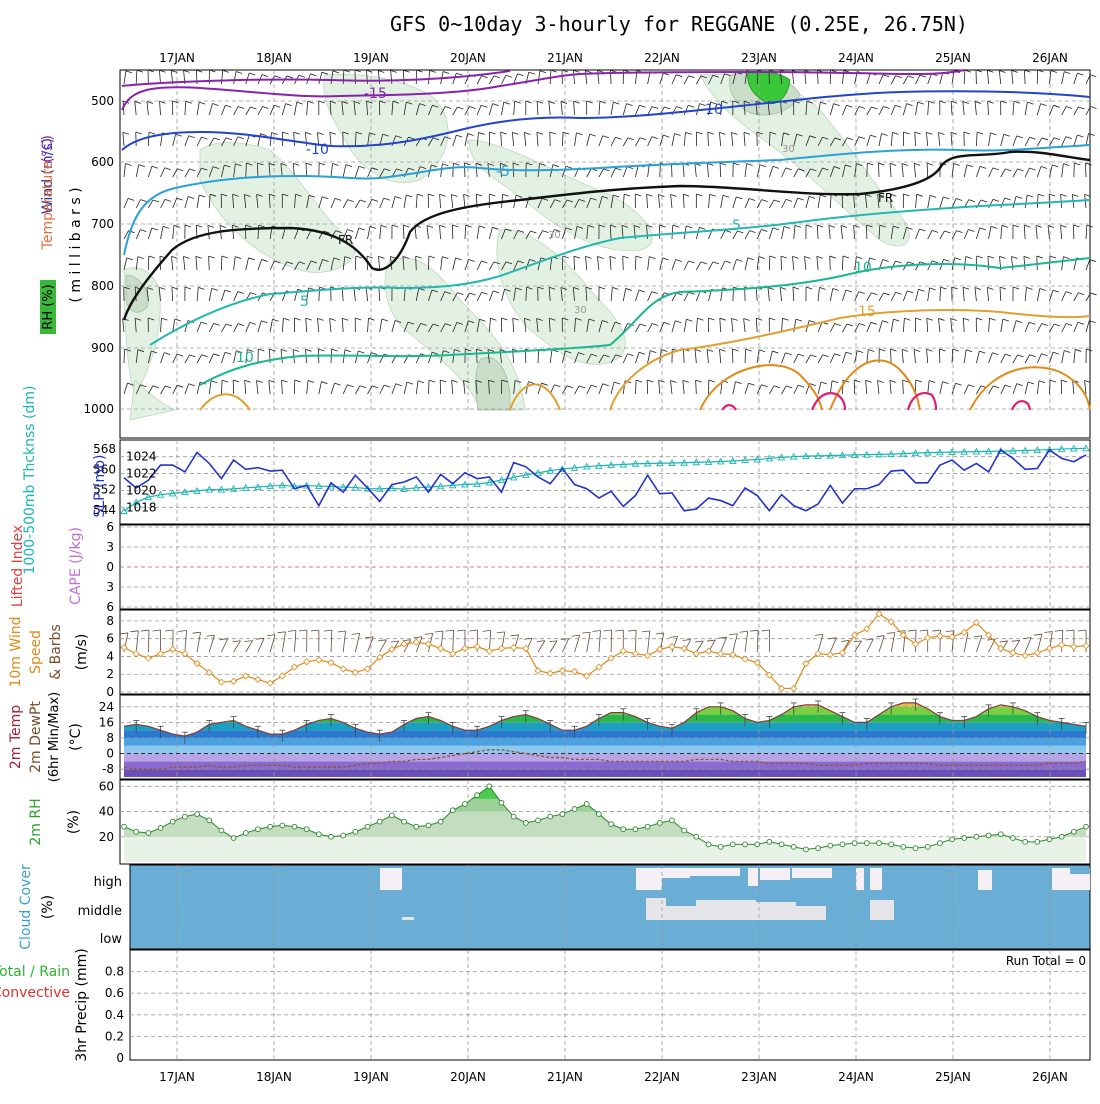 This screenshot has width=1100, height=1104. Describe the element at coordinates (102, 348) in the screenshot. I see `pressure-tick-label: 900` at that location.